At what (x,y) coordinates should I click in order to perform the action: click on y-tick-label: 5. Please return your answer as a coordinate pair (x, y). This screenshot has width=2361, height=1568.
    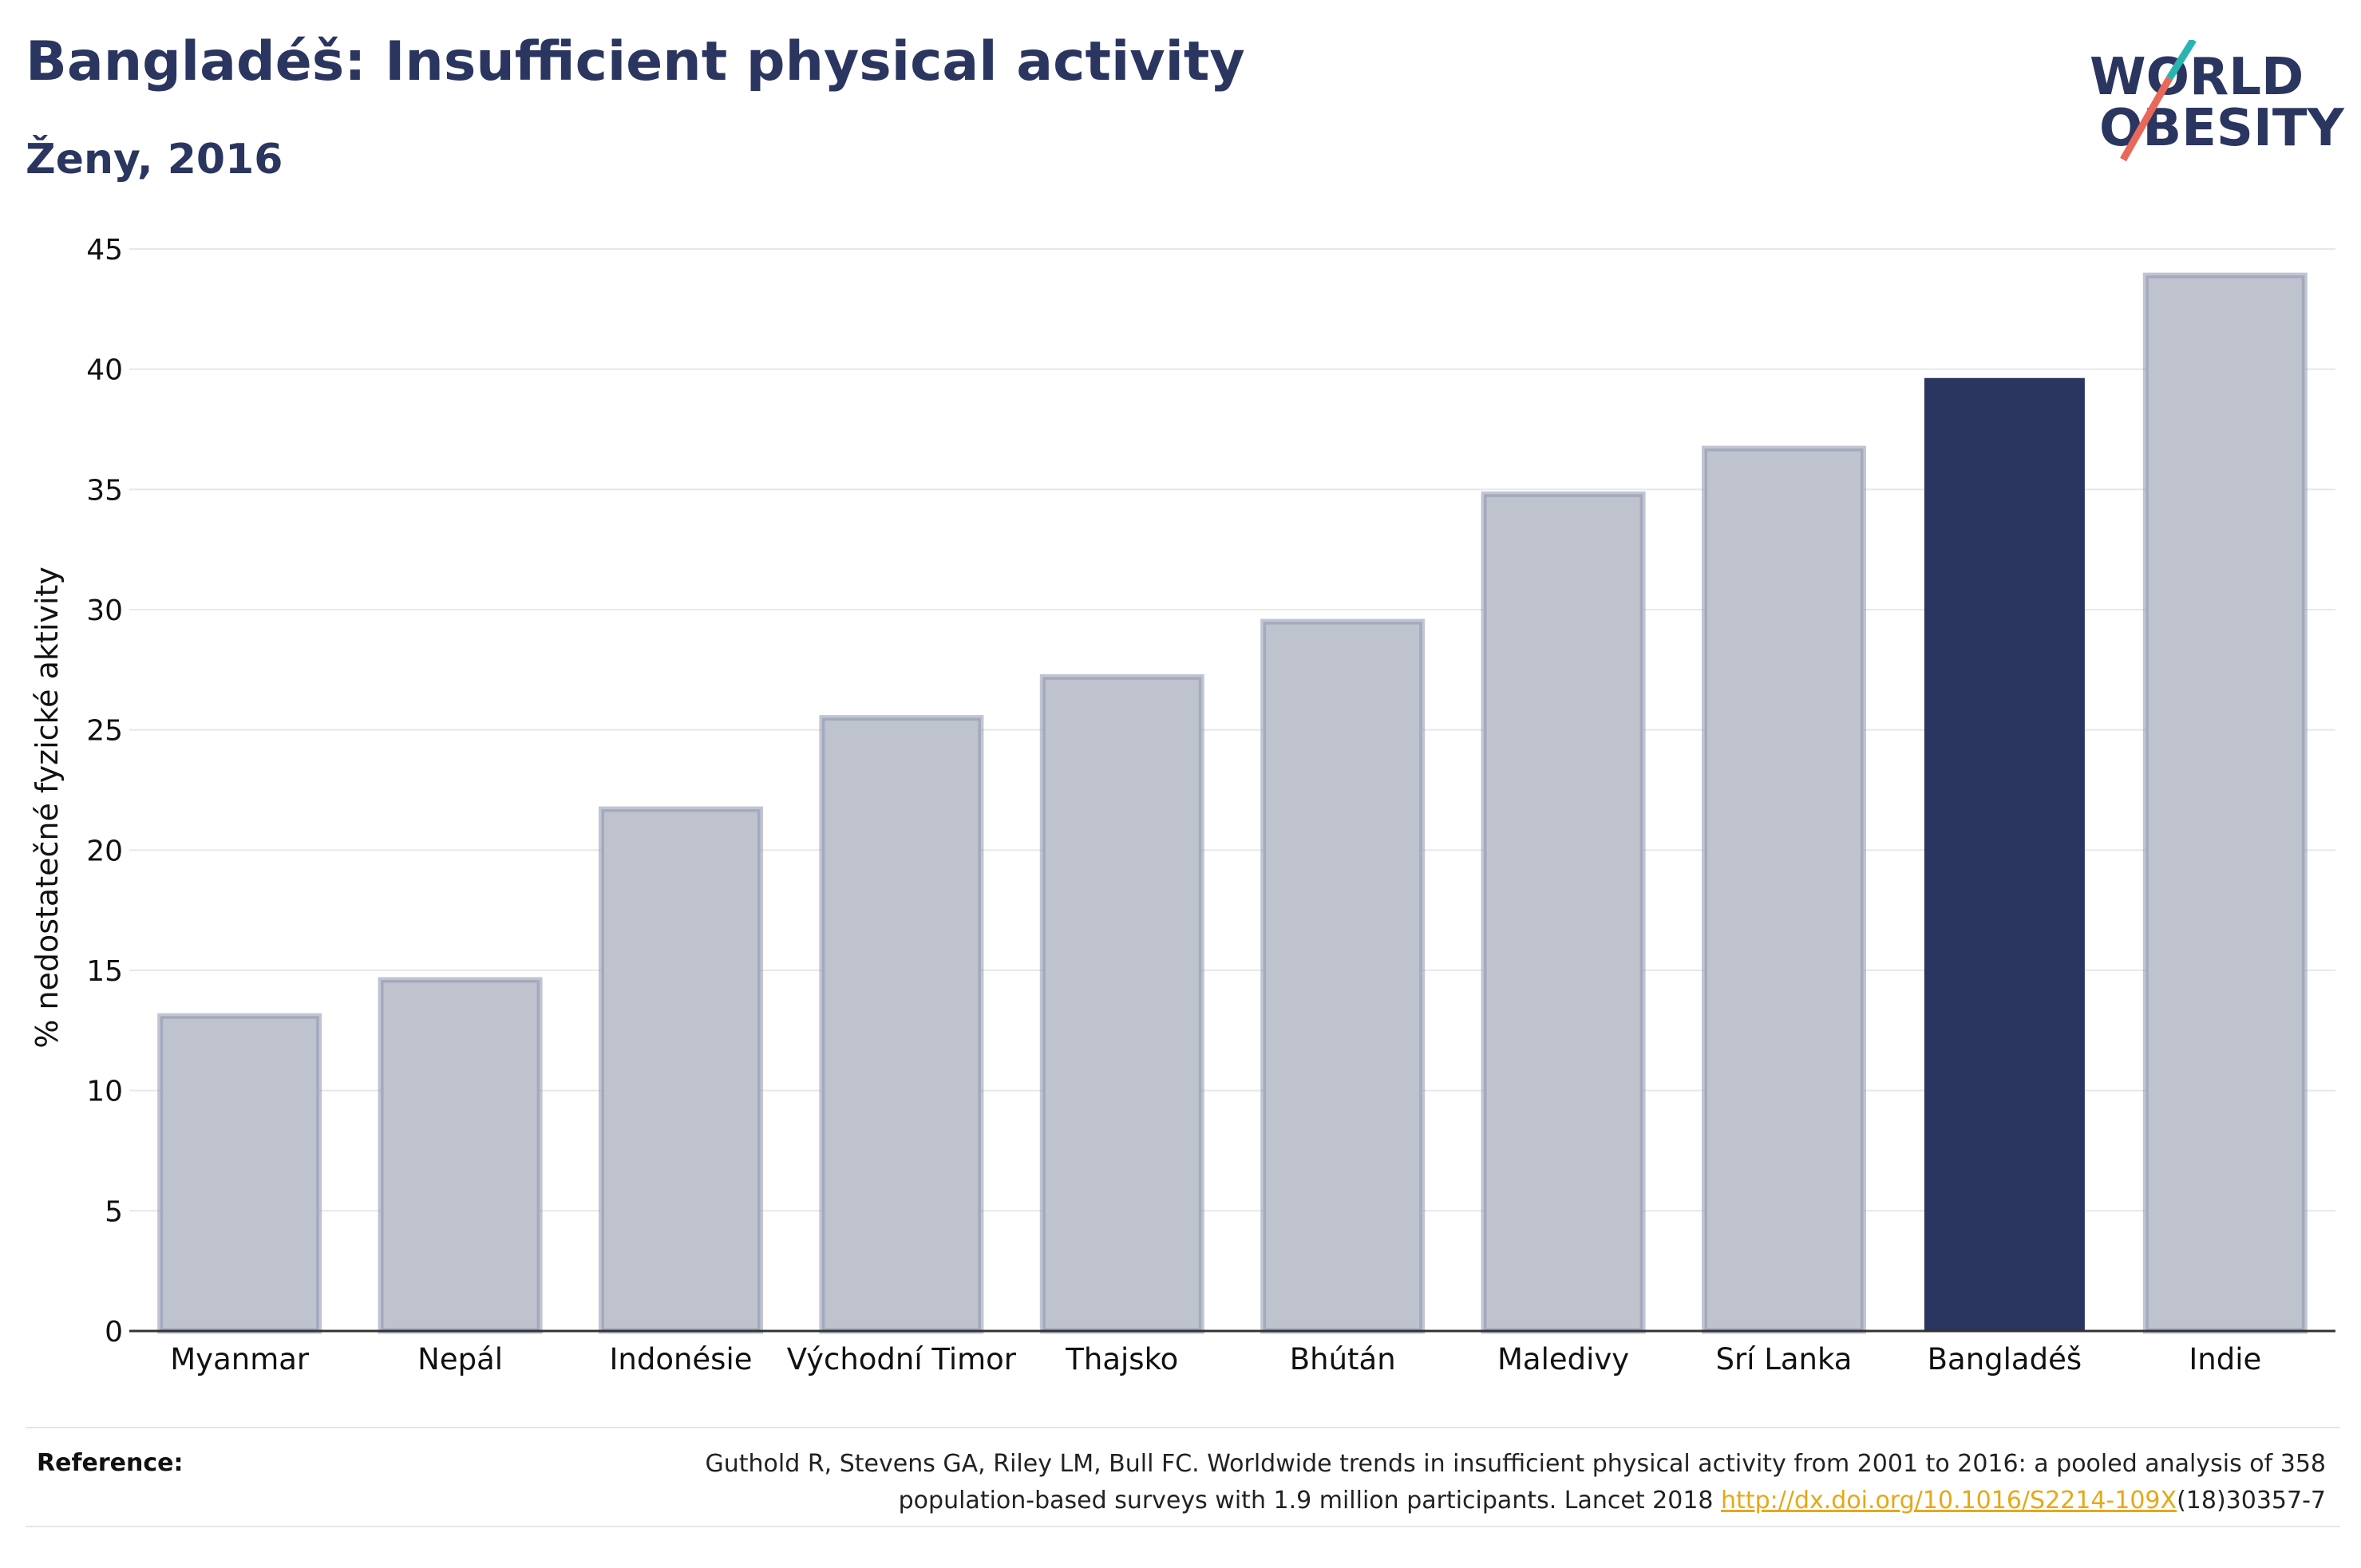
    Looking at the image, I should click on (114, 1211).